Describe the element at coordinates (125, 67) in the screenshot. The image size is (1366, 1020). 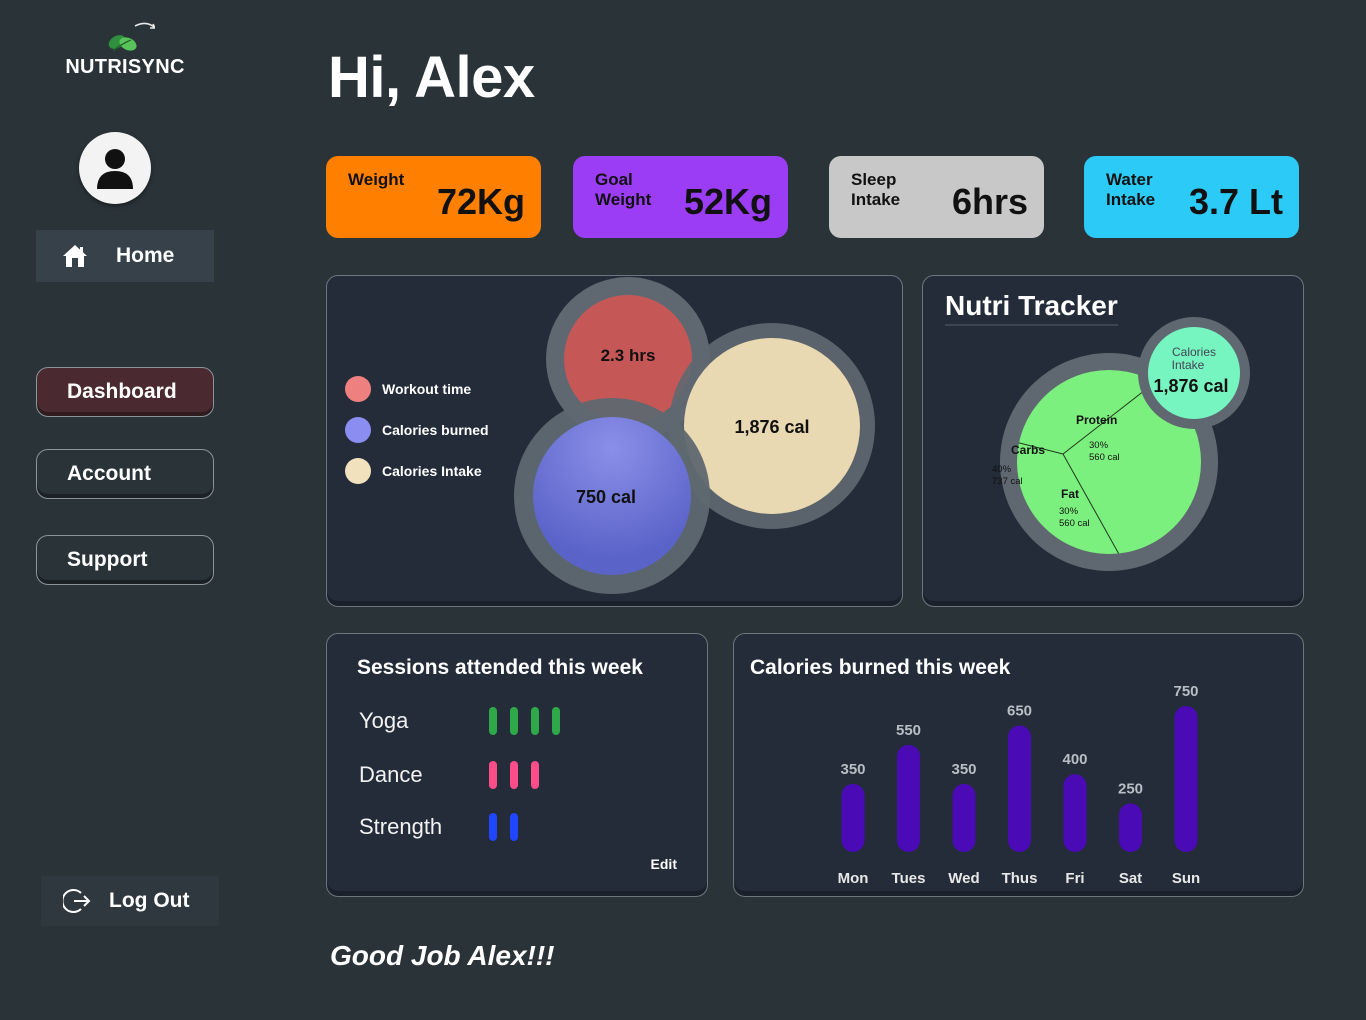
I see `app-name: NUTRISYNC` at that location.